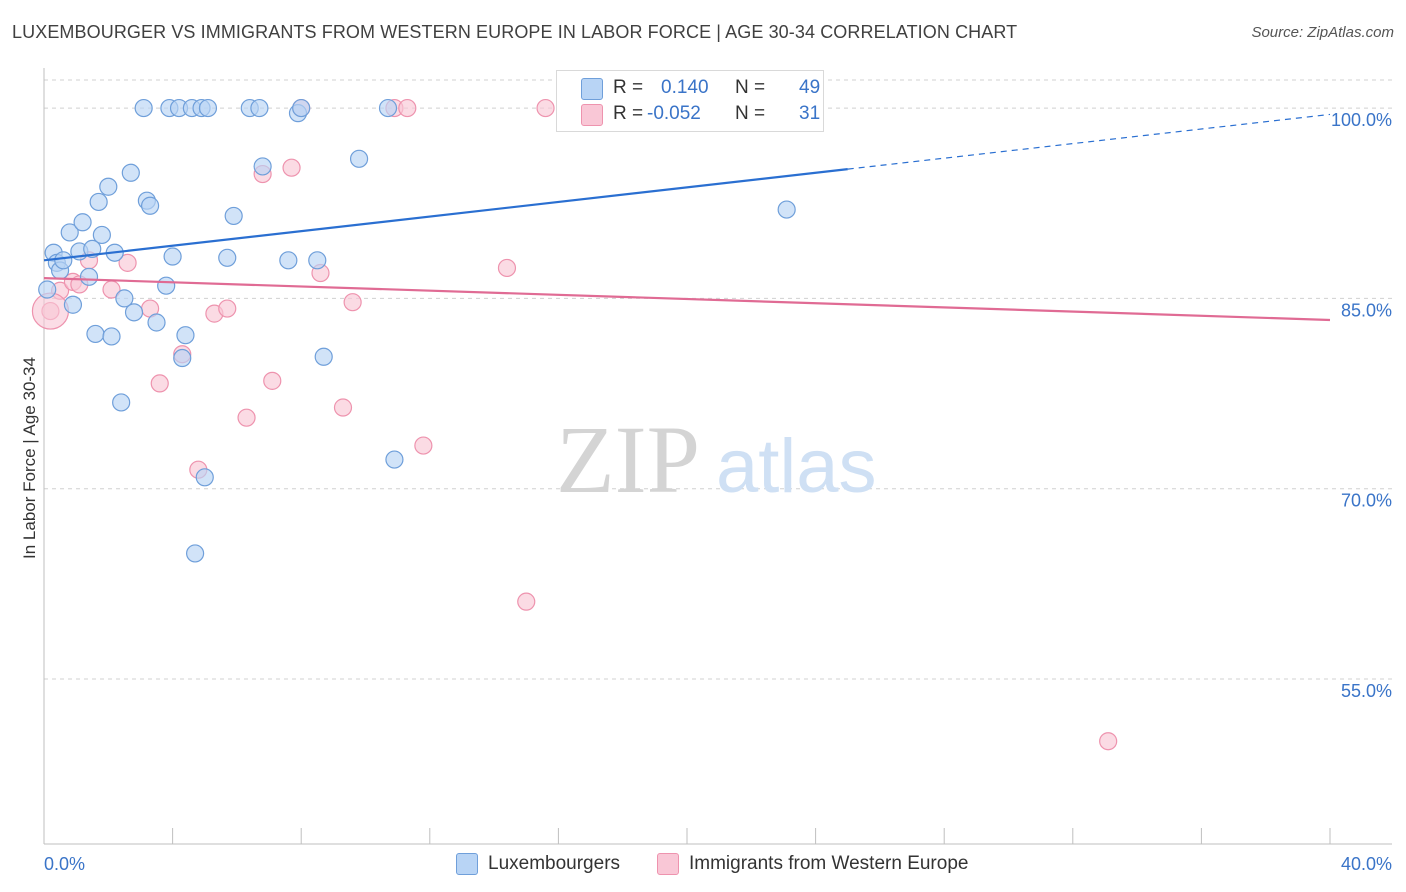 Image resolution: width=1406 pixels, height=892 pixels. I want to click on trend-line-luxembourgers-extension, so click(1089, 141).